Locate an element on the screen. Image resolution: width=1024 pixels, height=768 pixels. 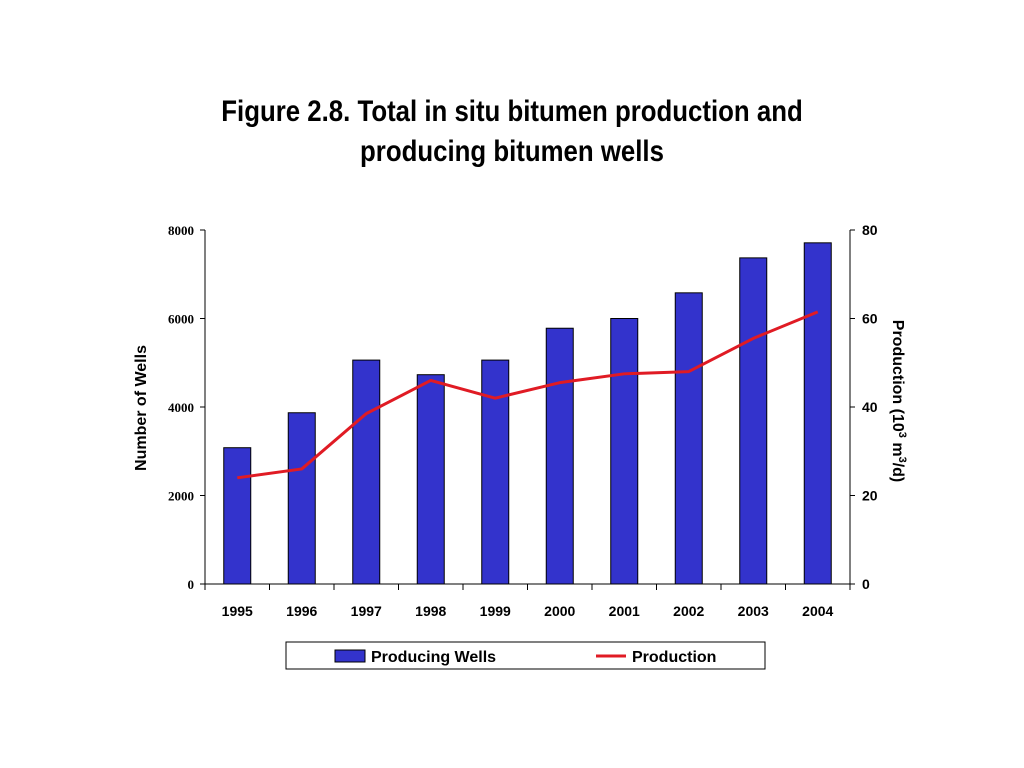
legend-label-wells: Producing Wells is located at coordinates (433, 657).